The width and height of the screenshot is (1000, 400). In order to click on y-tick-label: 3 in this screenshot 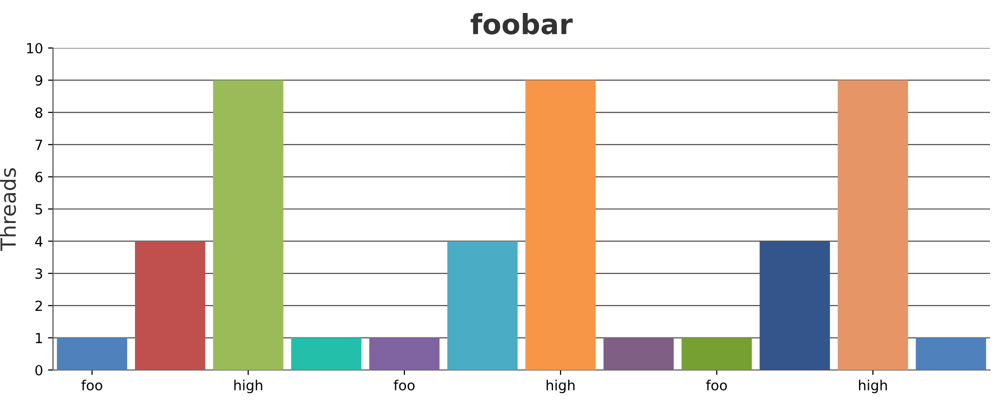, I will do `click(39, 273)`.